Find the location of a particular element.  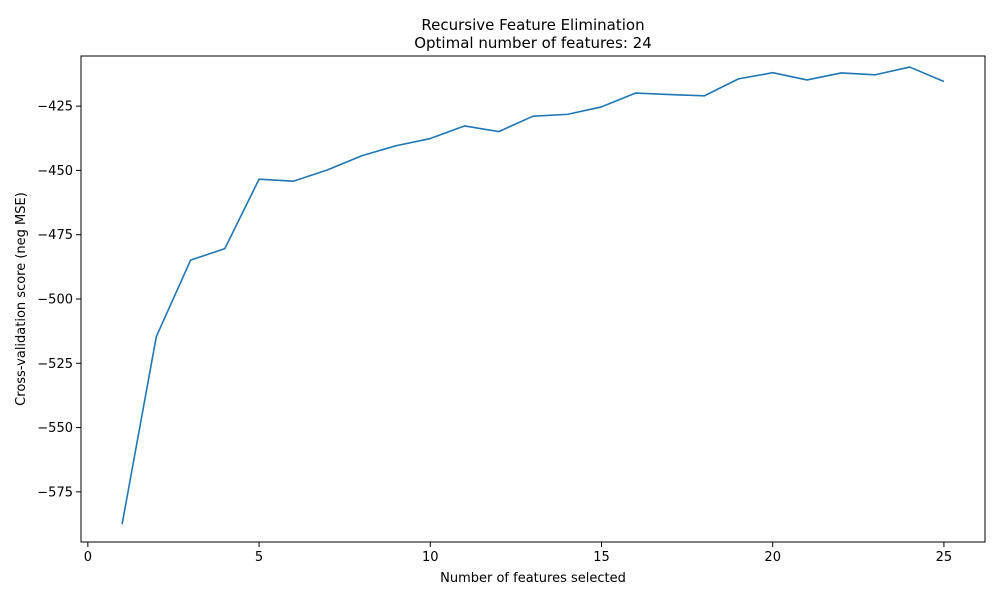

x-tick-label: 15 is located at coordinates (601, 557).